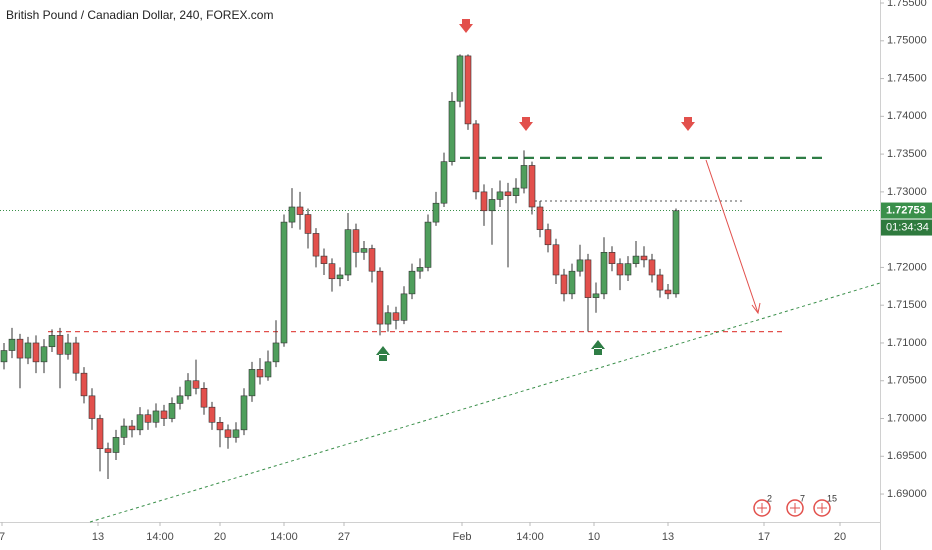  I want to click on y-tick-label: 1.75000, so click(907, 41).